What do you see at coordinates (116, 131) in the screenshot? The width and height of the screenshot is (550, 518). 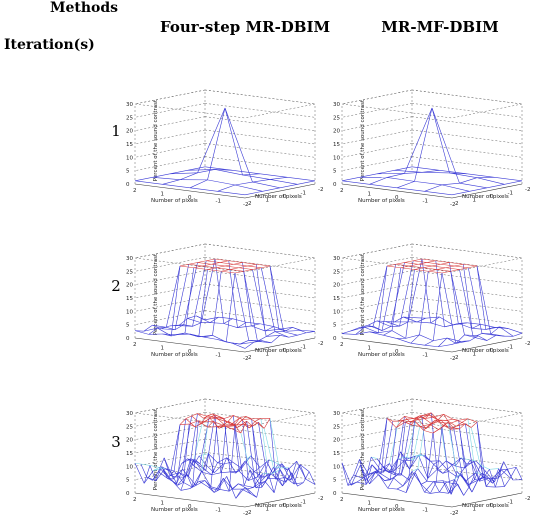 I see `row-label-iteration-1: 1` at bounding box center [116, 131].